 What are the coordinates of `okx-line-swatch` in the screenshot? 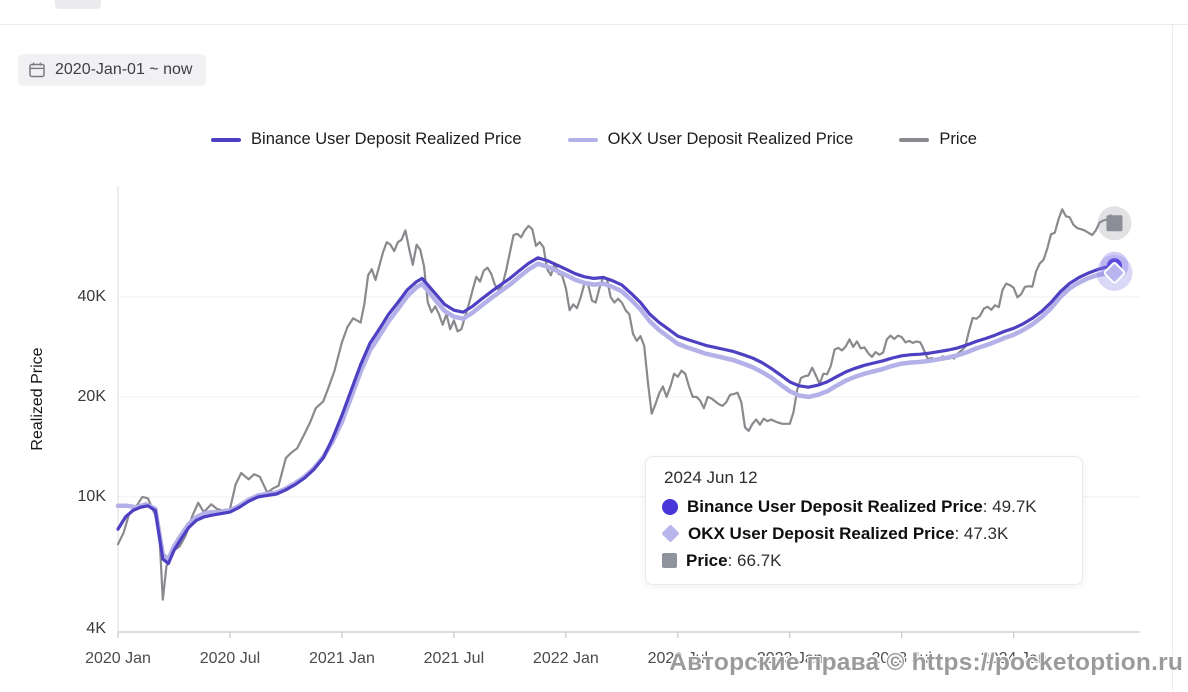 It's located at (582, 139).